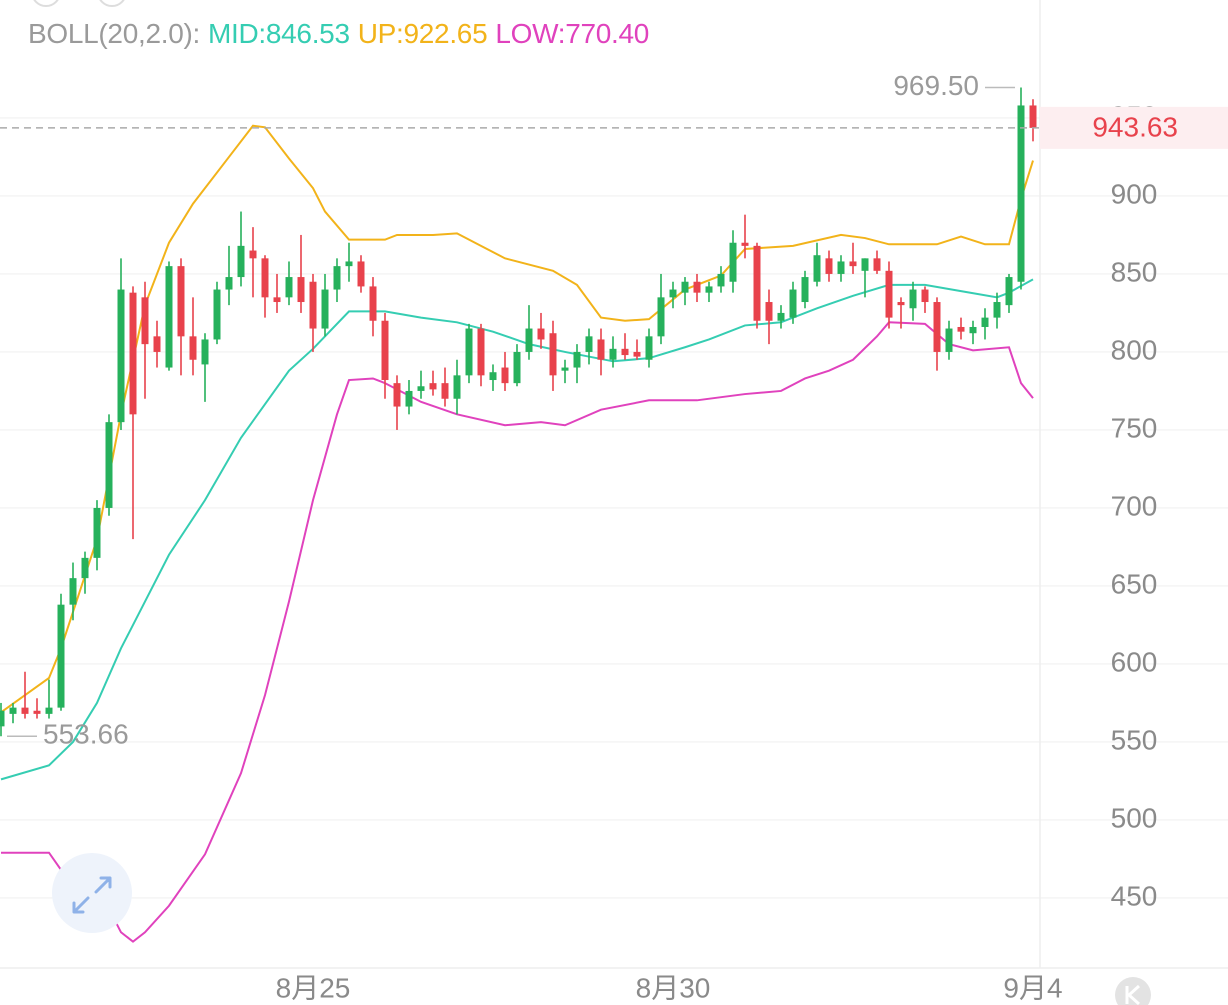 This screenshot has height=1005, width=1228. What do you see at coordinates (1134, 583) in the screenshot?
I see `y-tick-label: 650` at bounding box center [1134, 583].